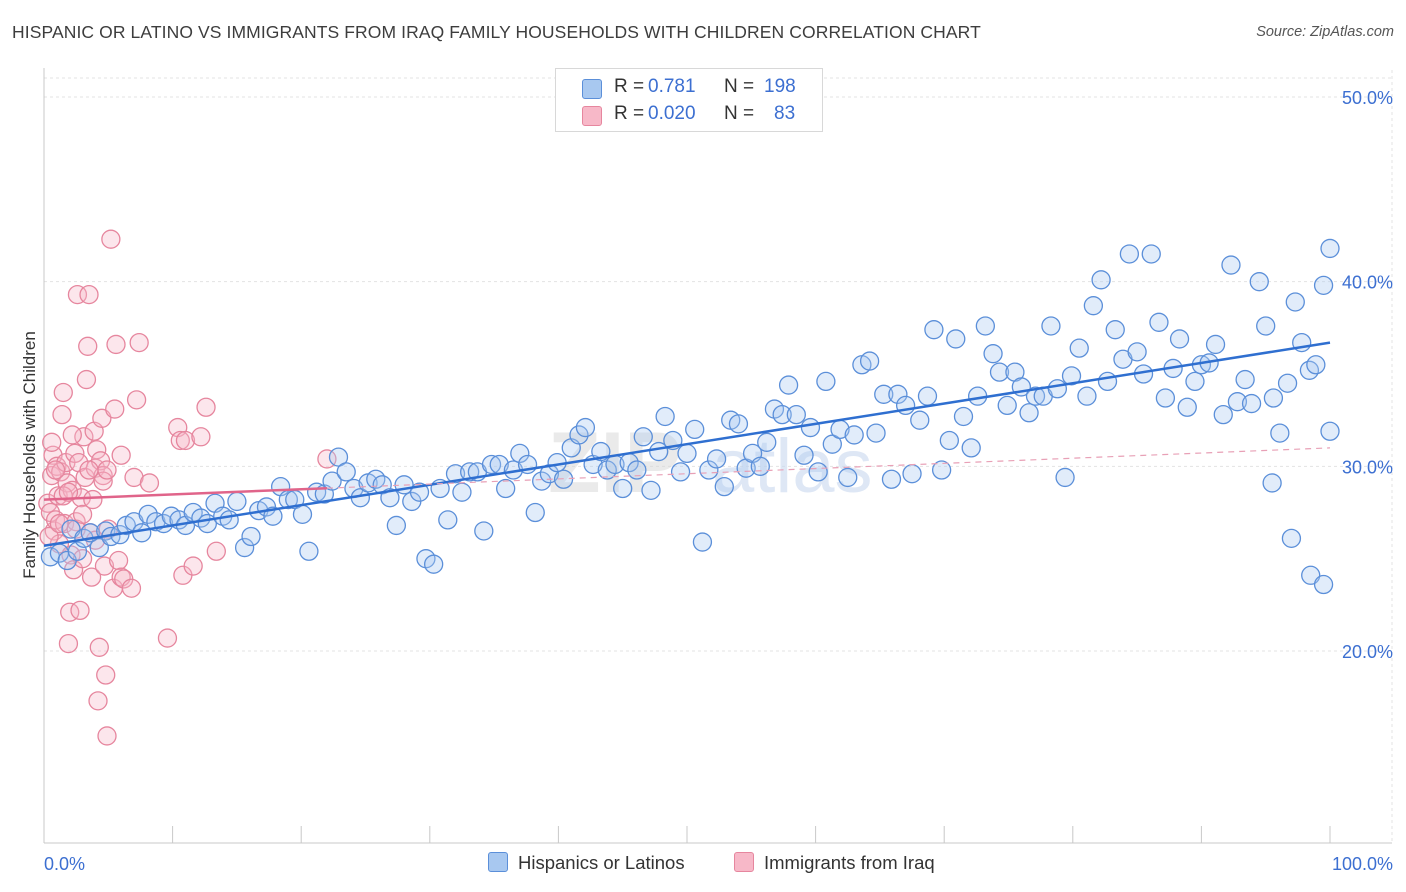  Describe the element at coordinates (1367, 283) in the screenshot. I see `y-tick-label-2: 40.0%` at that location.